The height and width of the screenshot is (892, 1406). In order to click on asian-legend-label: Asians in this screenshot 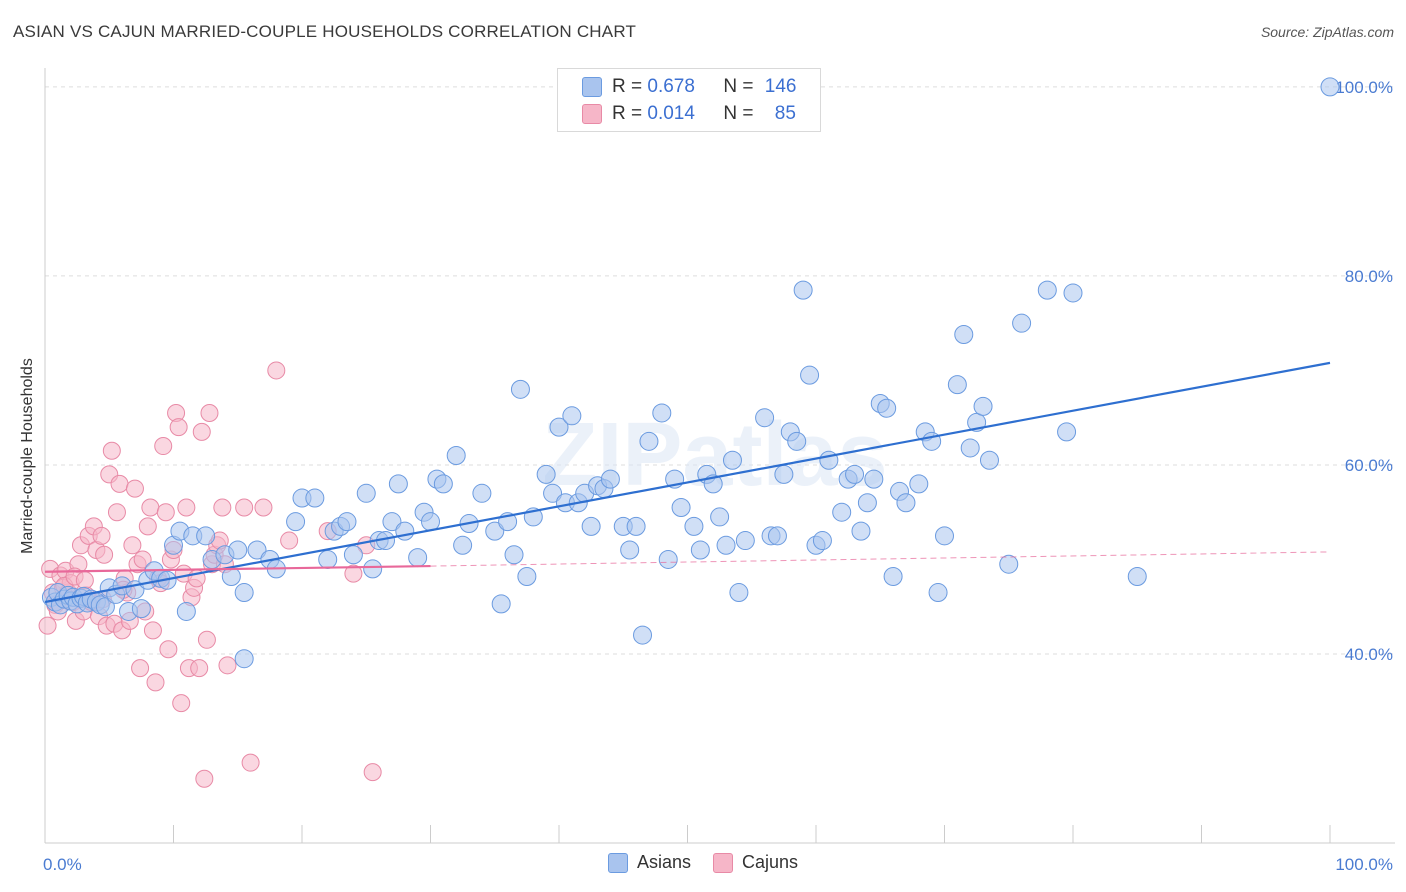, I will do `click(663, 862)`.